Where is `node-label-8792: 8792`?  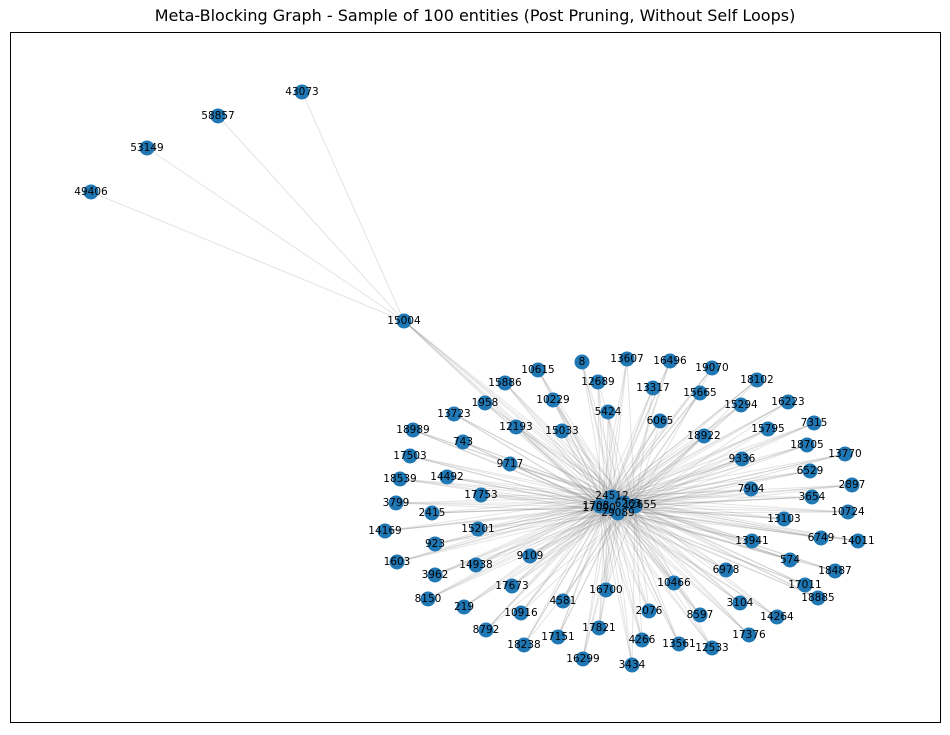 node-label-8792: 8792 is located at coordinates (486, 630).